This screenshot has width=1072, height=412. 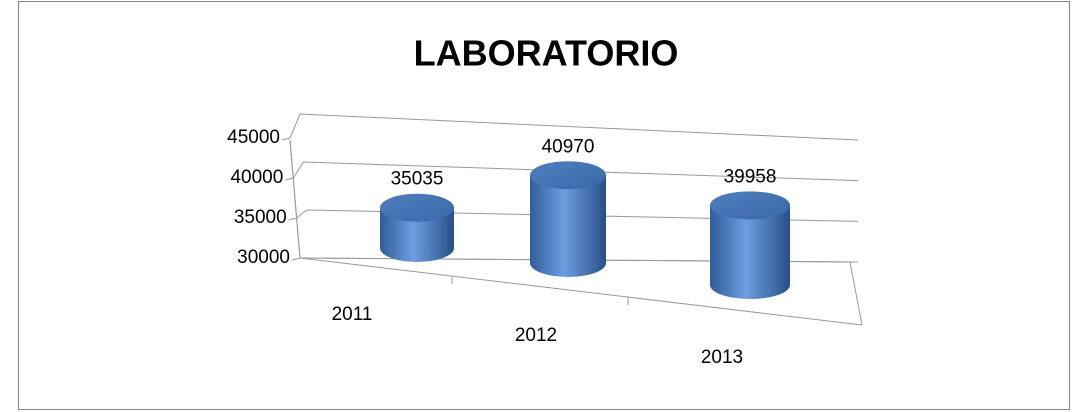 I want to click on x-tick-label: 2011, so click(x=352, y=314).